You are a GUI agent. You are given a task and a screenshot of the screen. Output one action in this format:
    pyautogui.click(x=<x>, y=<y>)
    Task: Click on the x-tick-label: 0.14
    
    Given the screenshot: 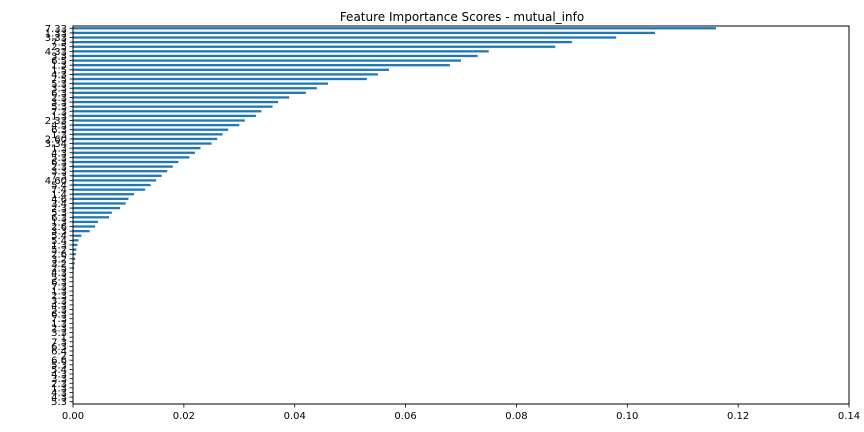 What is the action you would take?
    pyautogui.click(x=849, y=416)
    